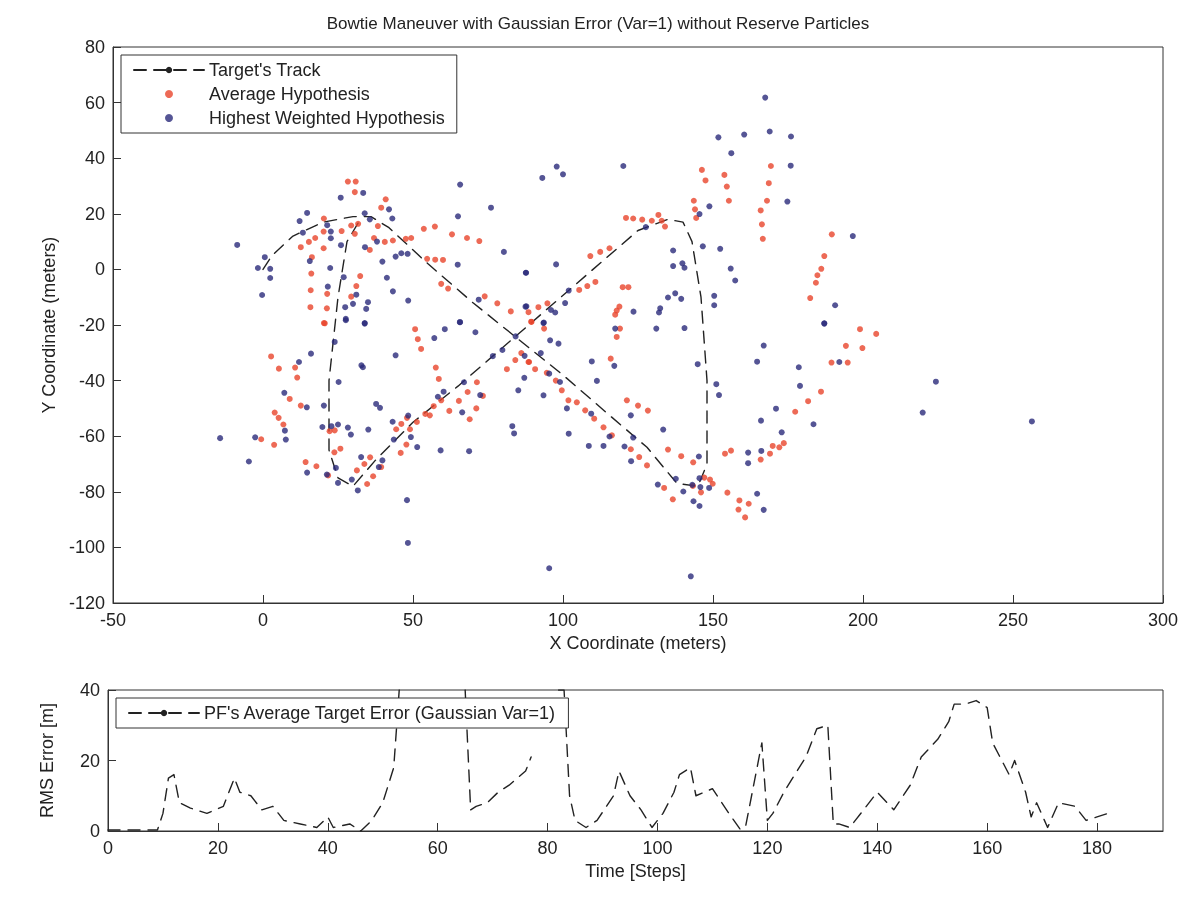  I want to click on y-tick-label: -20, so click(91, 325).